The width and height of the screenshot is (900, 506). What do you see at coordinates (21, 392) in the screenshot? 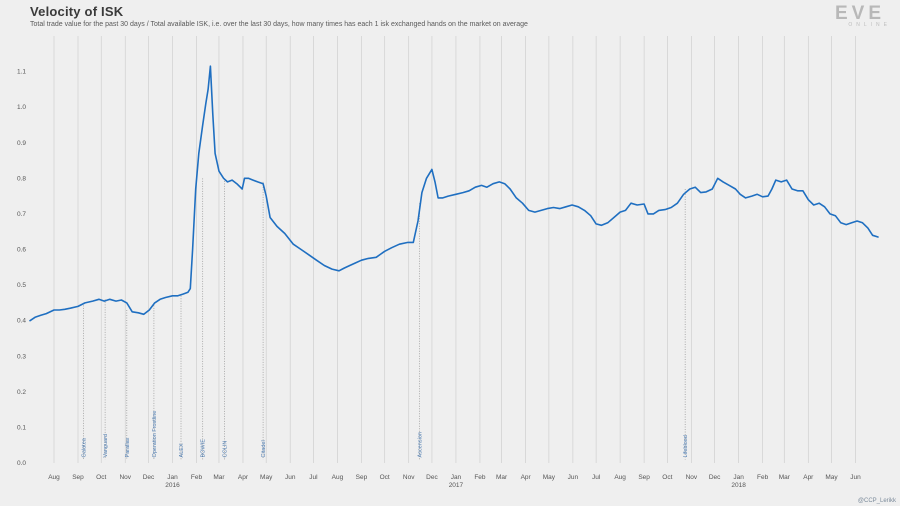
I see `y-tick-label: 0.2` at bounding box center [21, 392].